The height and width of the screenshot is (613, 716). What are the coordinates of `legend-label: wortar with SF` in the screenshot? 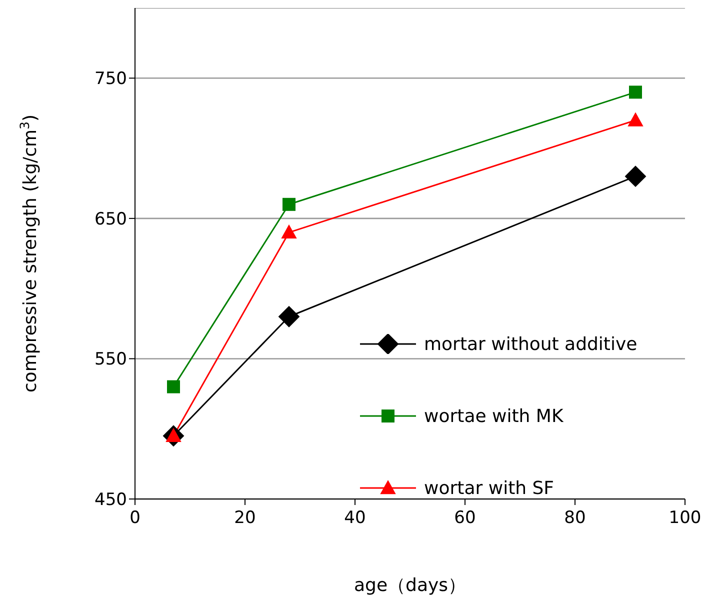 It's located at (489, 488).